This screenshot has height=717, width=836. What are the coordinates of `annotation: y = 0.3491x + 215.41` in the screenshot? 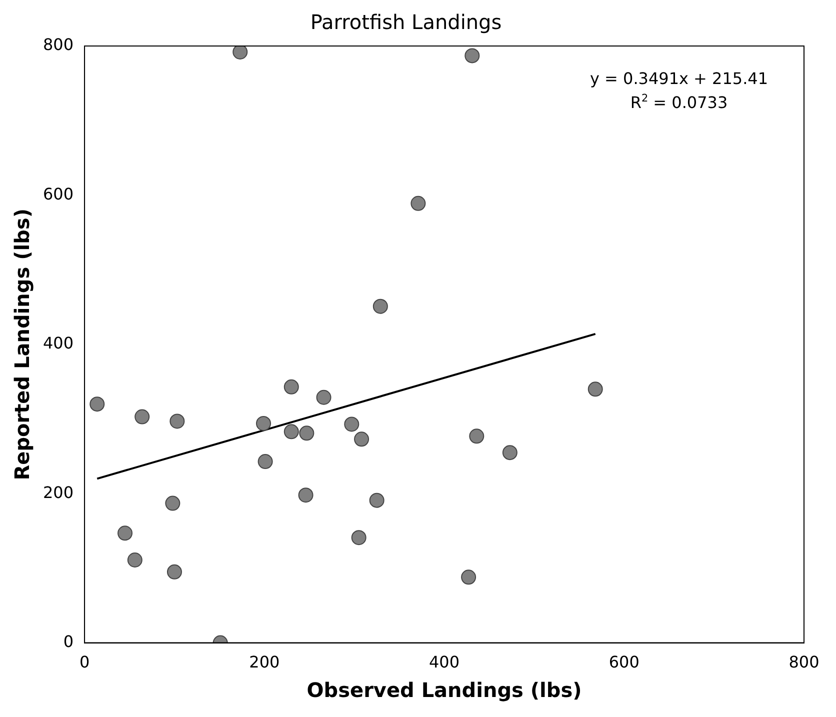 It's located at (679, 78).